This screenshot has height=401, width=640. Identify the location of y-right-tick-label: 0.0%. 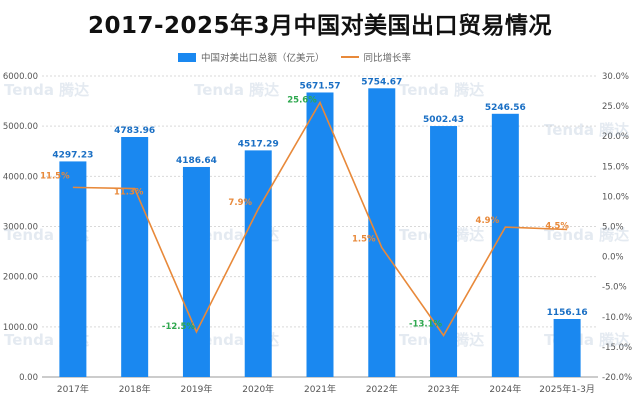
(613, 258).